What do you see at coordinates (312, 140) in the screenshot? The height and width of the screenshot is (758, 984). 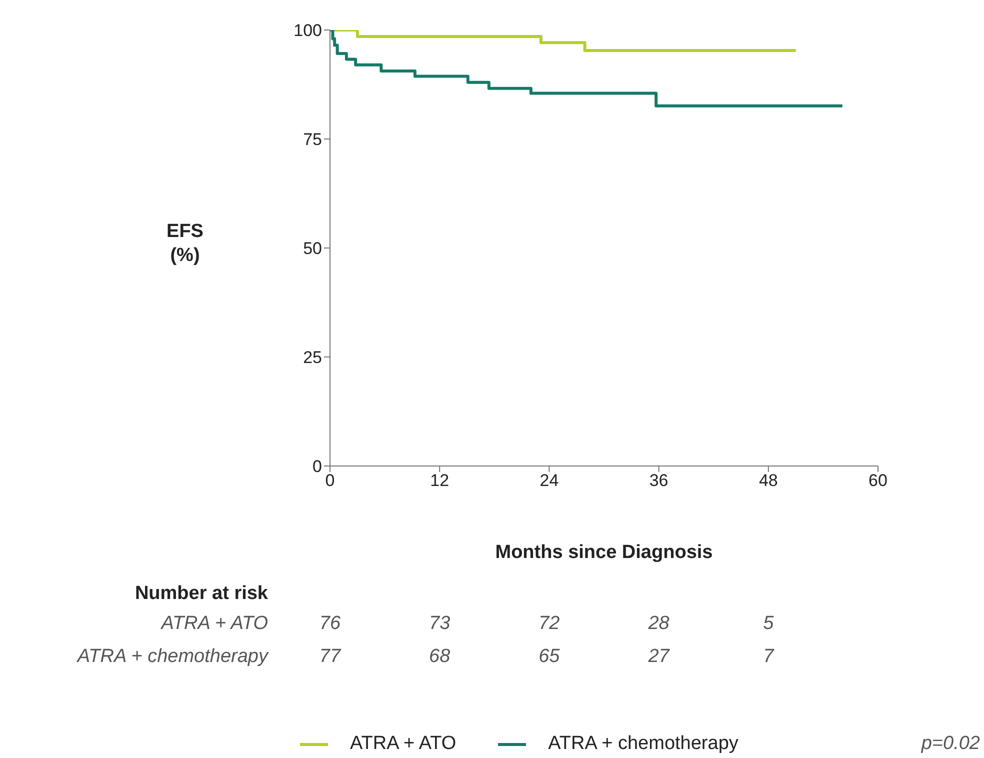 I see `y-tick-label: 75` at bounding box center [312, 140].